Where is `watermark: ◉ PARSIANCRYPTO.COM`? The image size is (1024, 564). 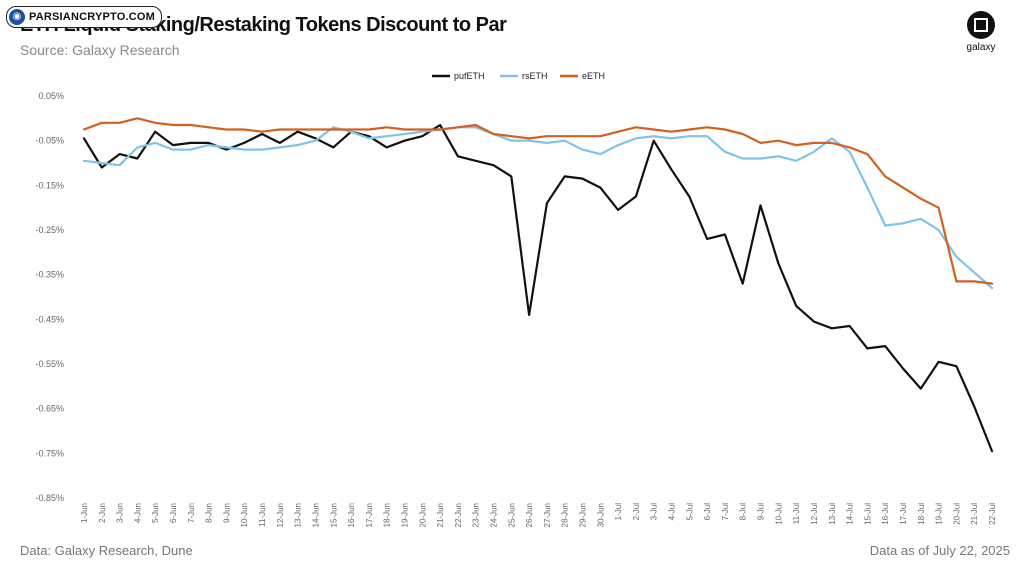
watermark: ◉ PARSIANCRYPTO.COM is located at coordinates (84, 17).